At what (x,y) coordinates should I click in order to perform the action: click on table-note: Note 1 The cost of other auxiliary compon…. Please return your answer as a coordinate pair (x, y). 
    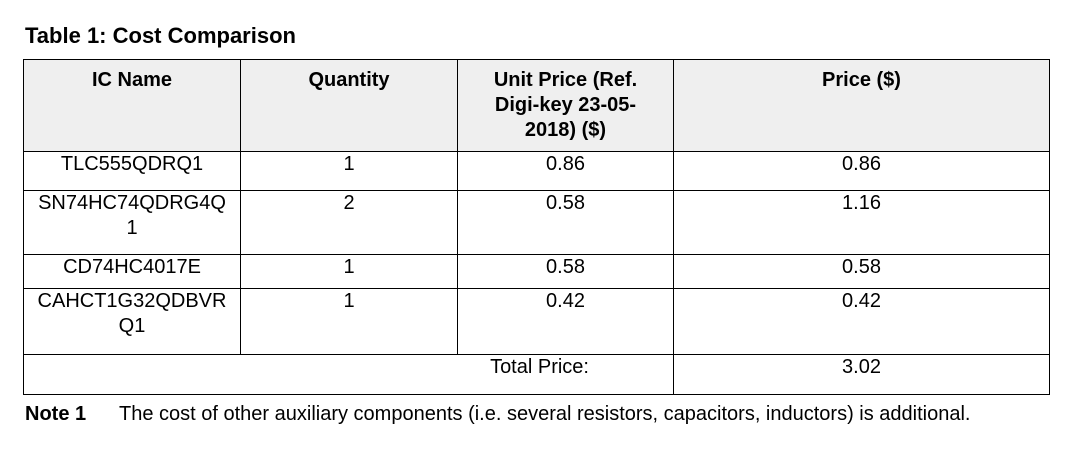
    Looking at the image, I should click on (497, 414).